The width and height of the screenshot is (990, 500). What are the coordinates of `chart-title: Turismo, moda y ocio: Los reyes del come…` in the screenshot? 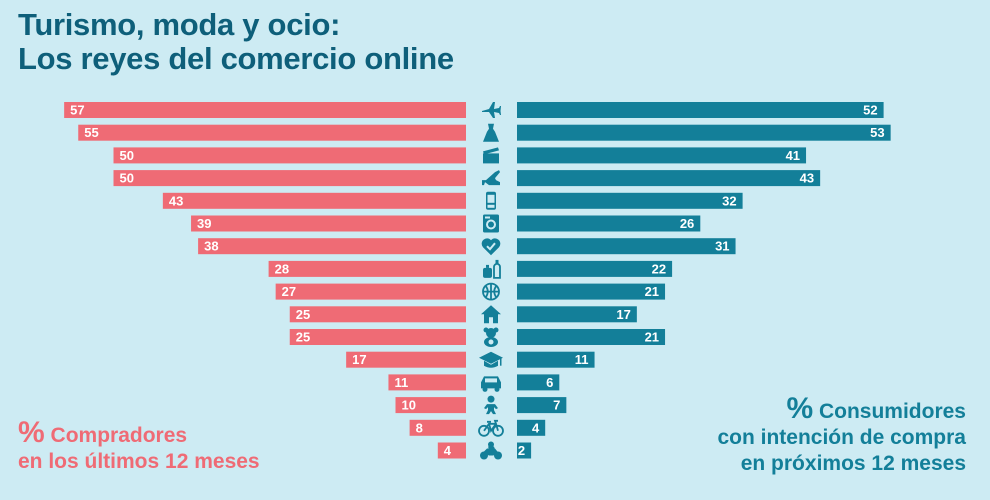 It's located at (236, 42).